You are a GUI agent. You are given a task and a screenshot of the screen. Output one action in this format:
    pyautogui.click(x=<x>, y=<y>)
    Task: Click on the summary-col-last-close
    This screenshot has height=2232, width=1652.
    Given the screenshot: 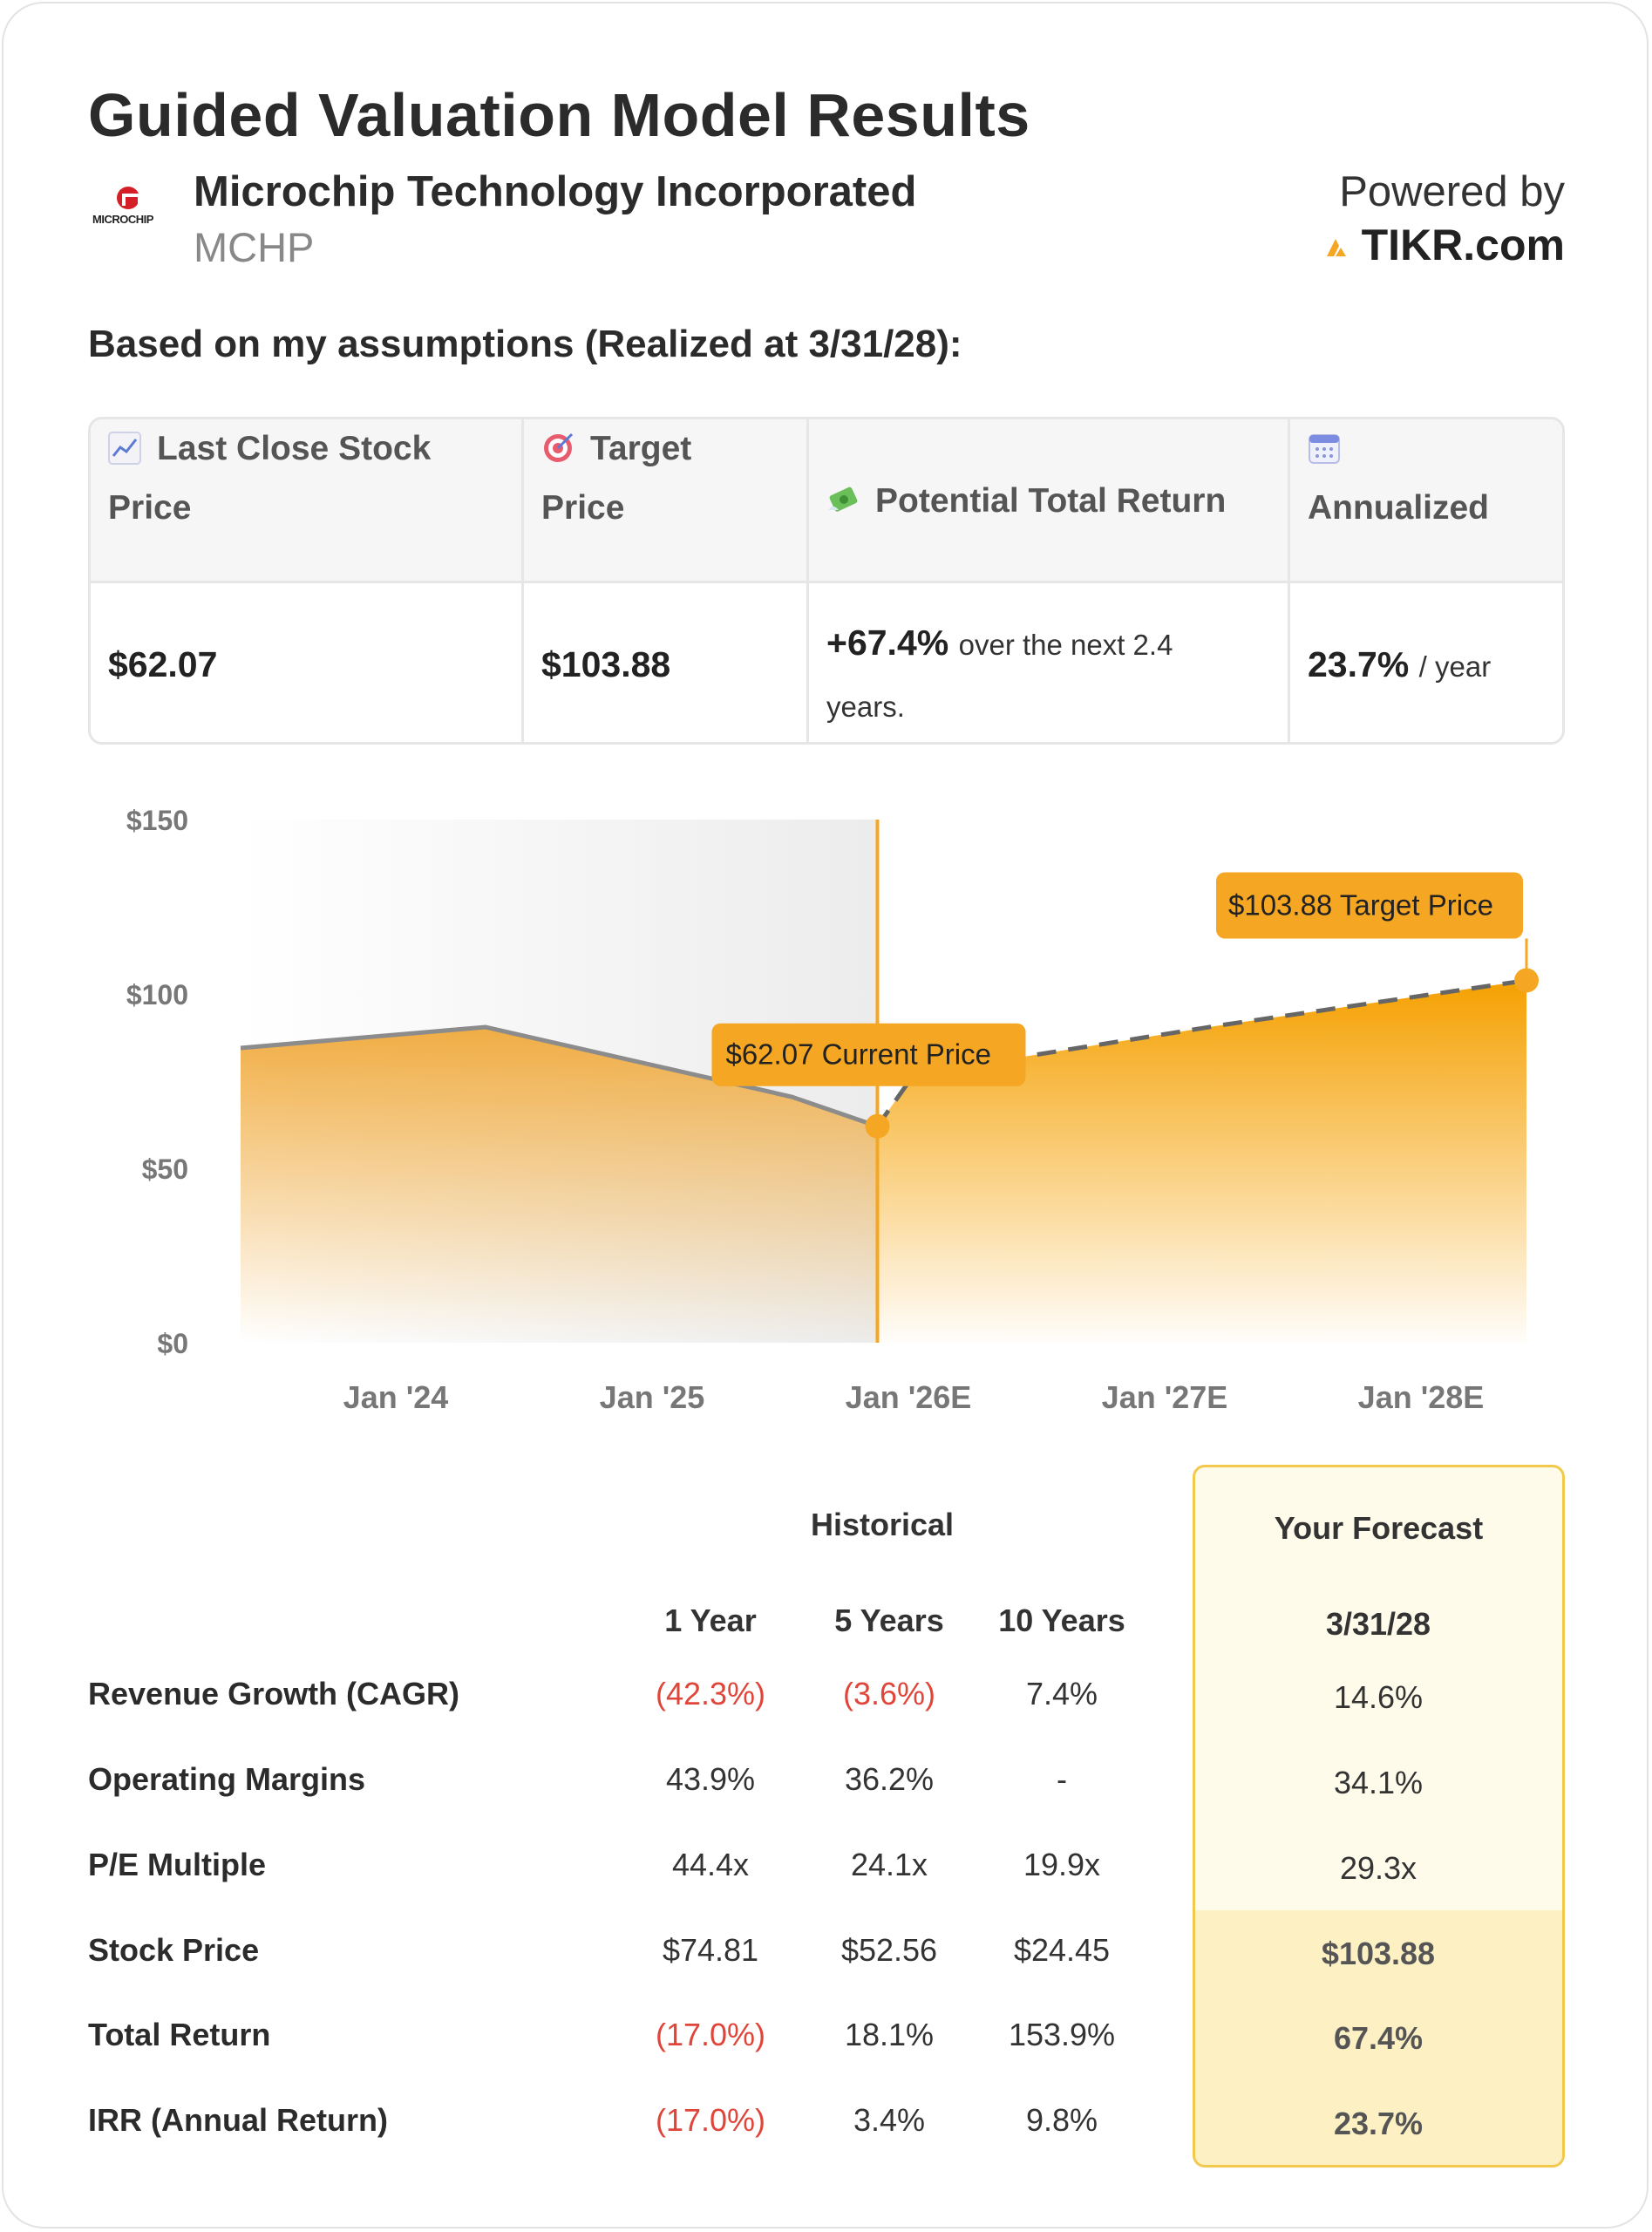 What is the action you would take?
    pyautogui.click(x=307, y=580)
    